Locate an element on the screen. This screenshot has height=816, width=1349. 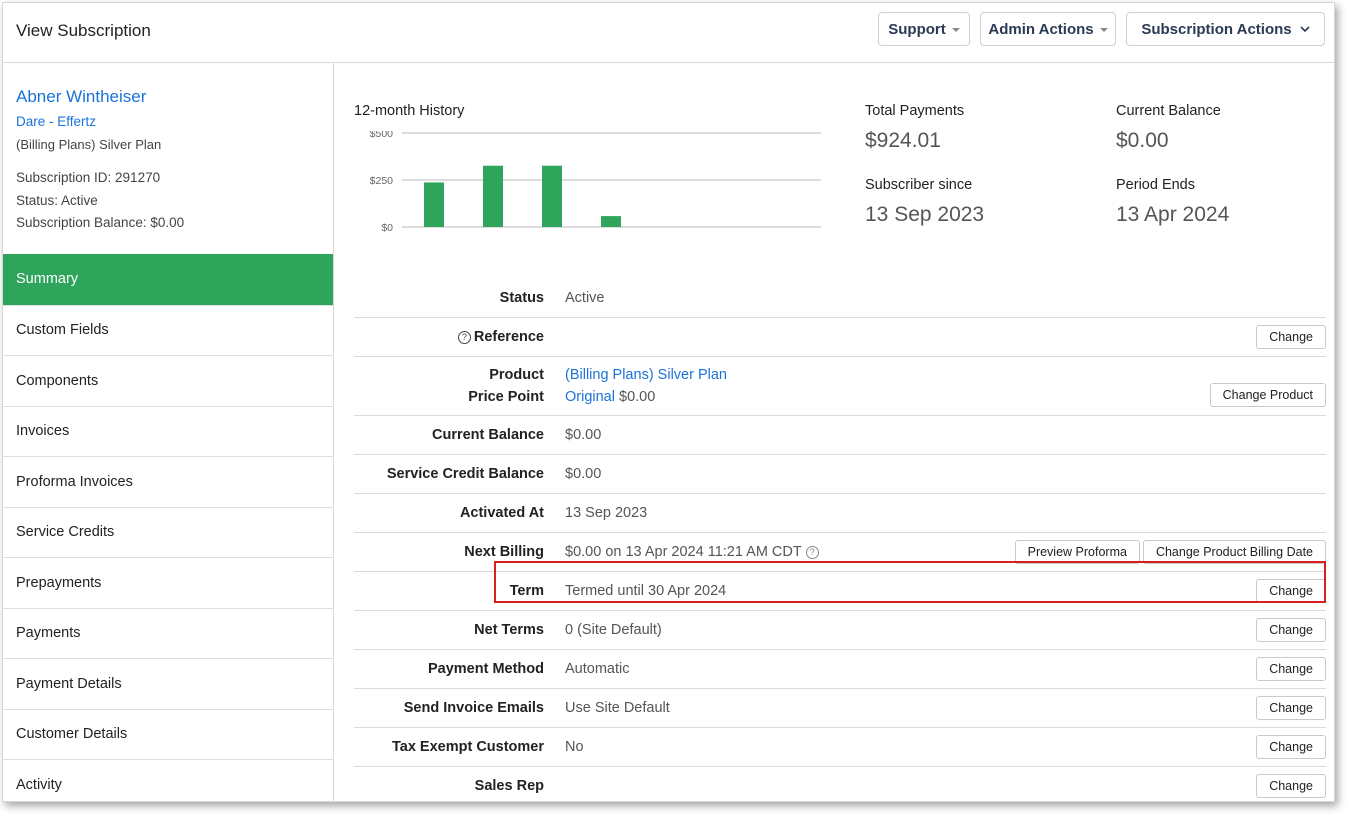
customer-org-link: Dare - Effertz is located at coordinates (56, 121).